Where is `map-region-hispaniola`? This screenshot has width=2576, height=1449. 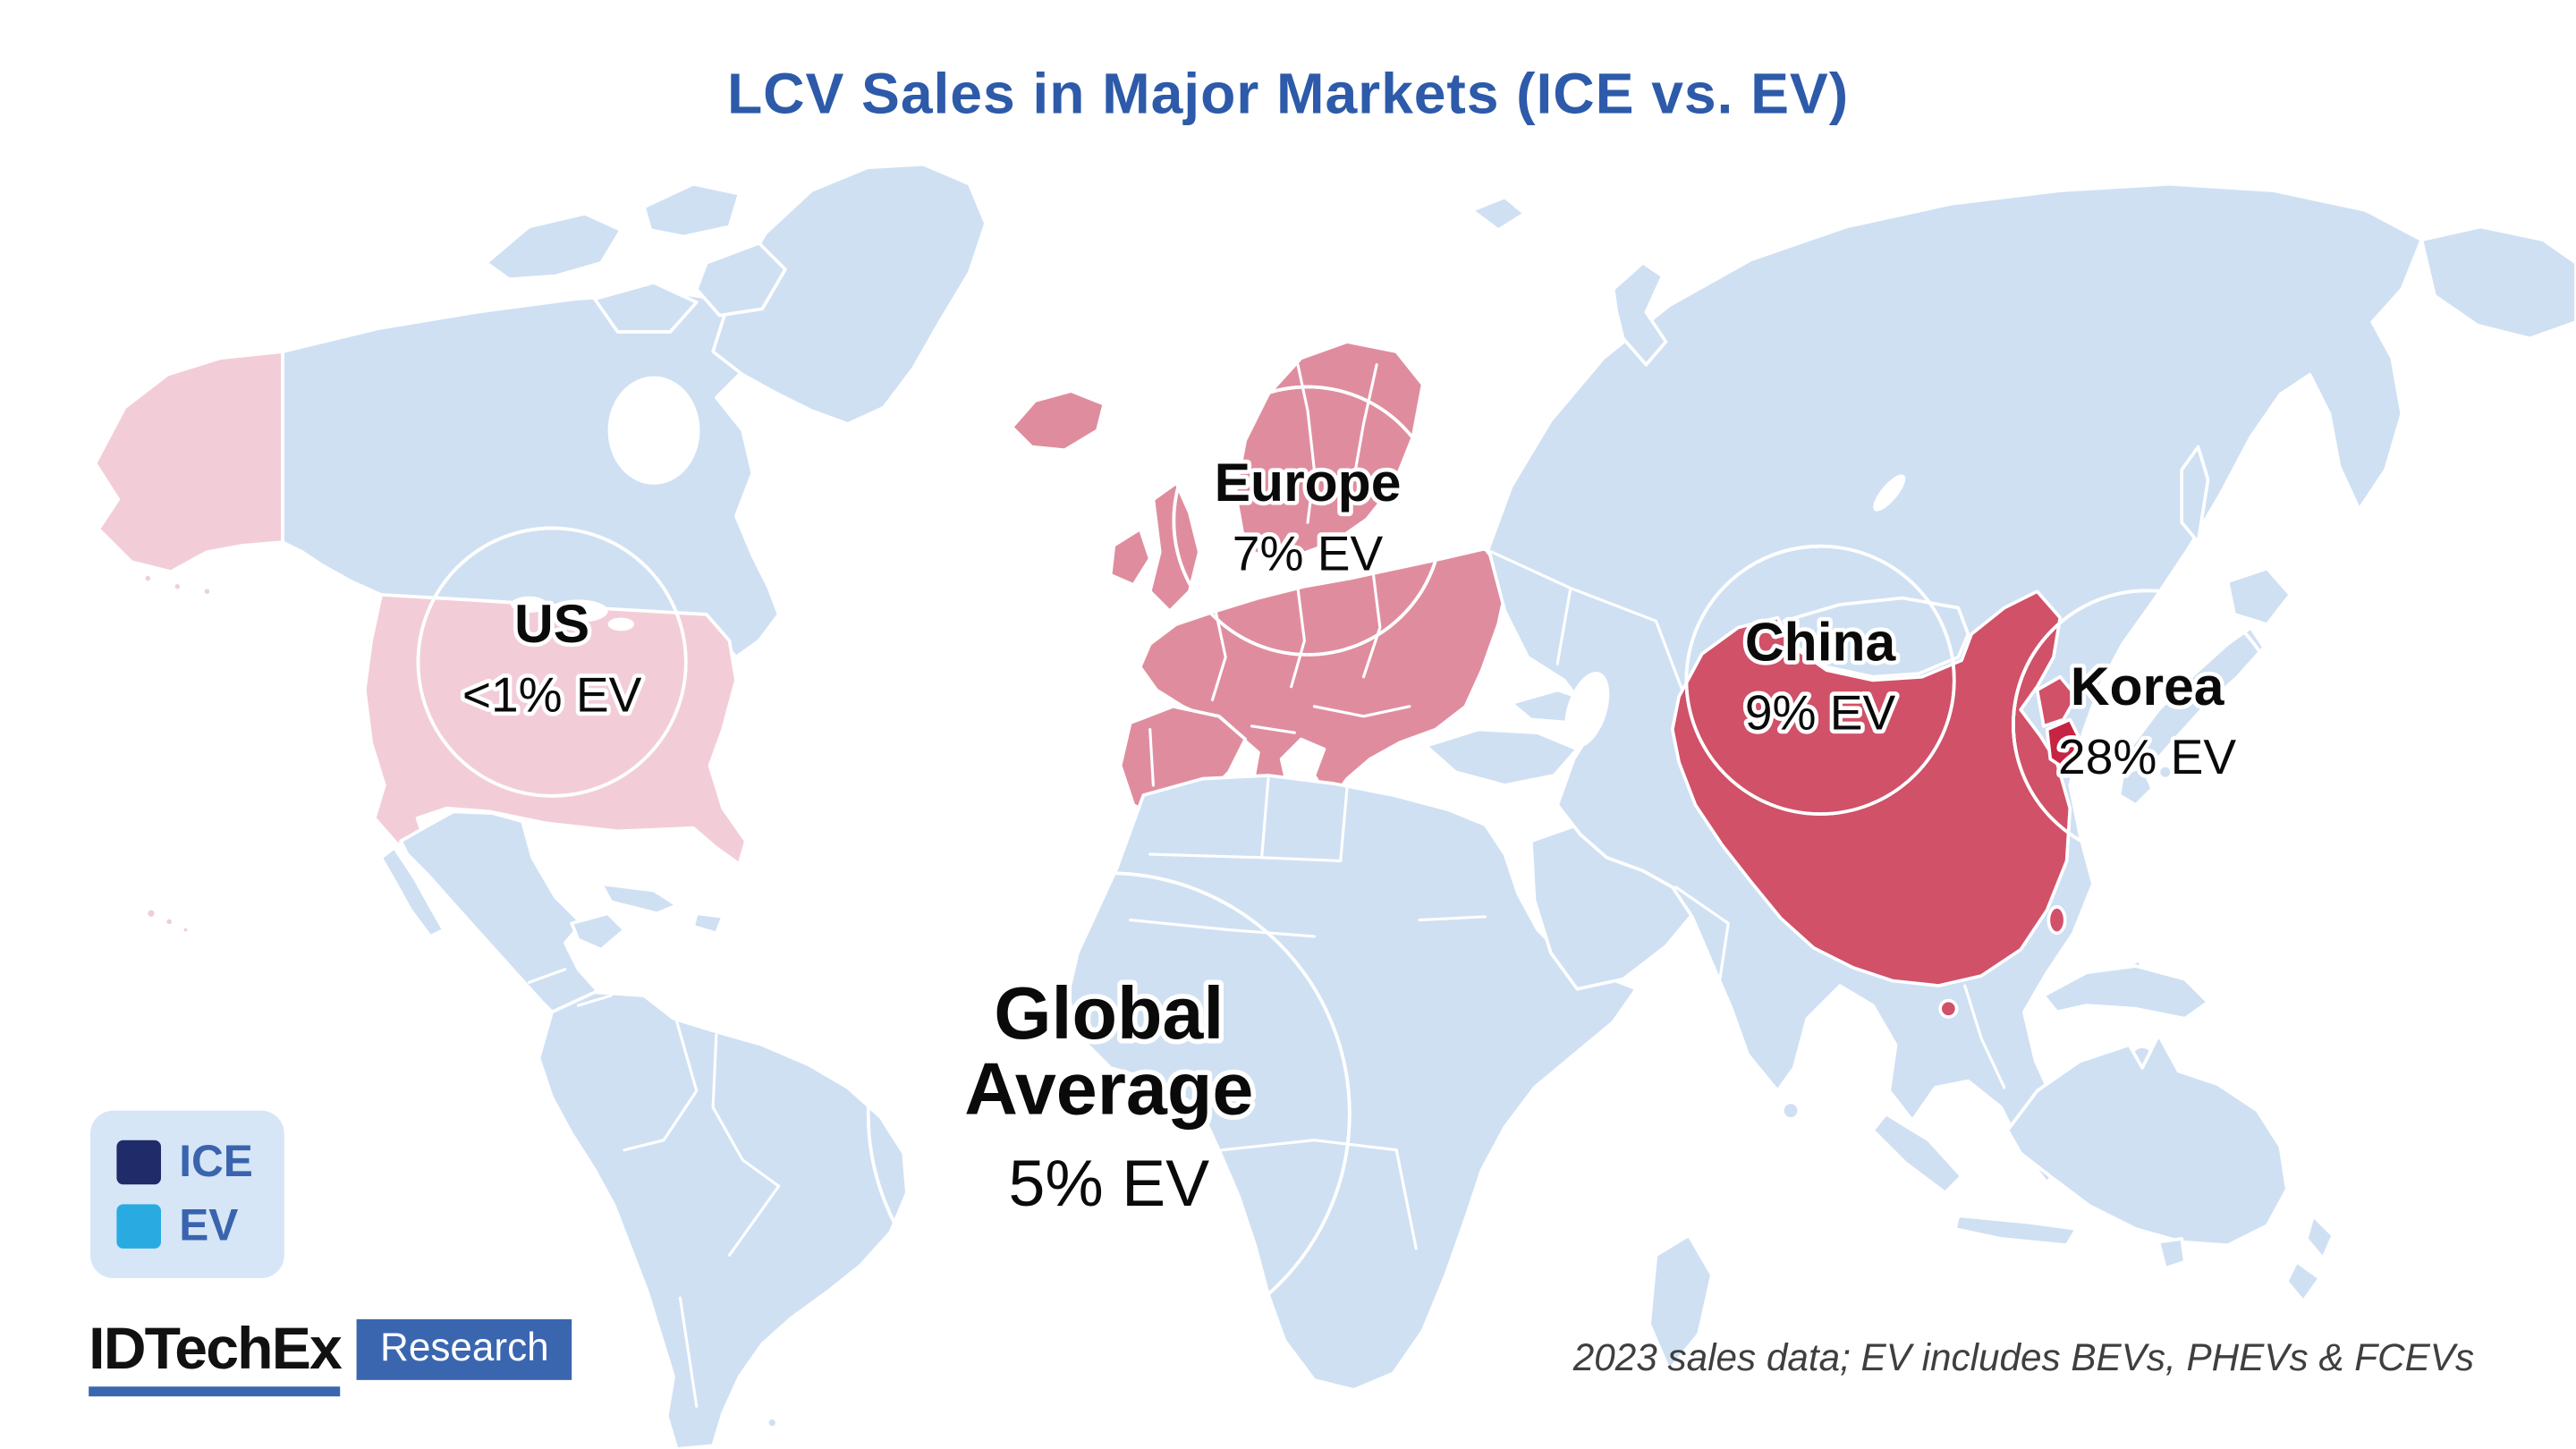 map-region-hispaniola is located at coordinates (707, 923).